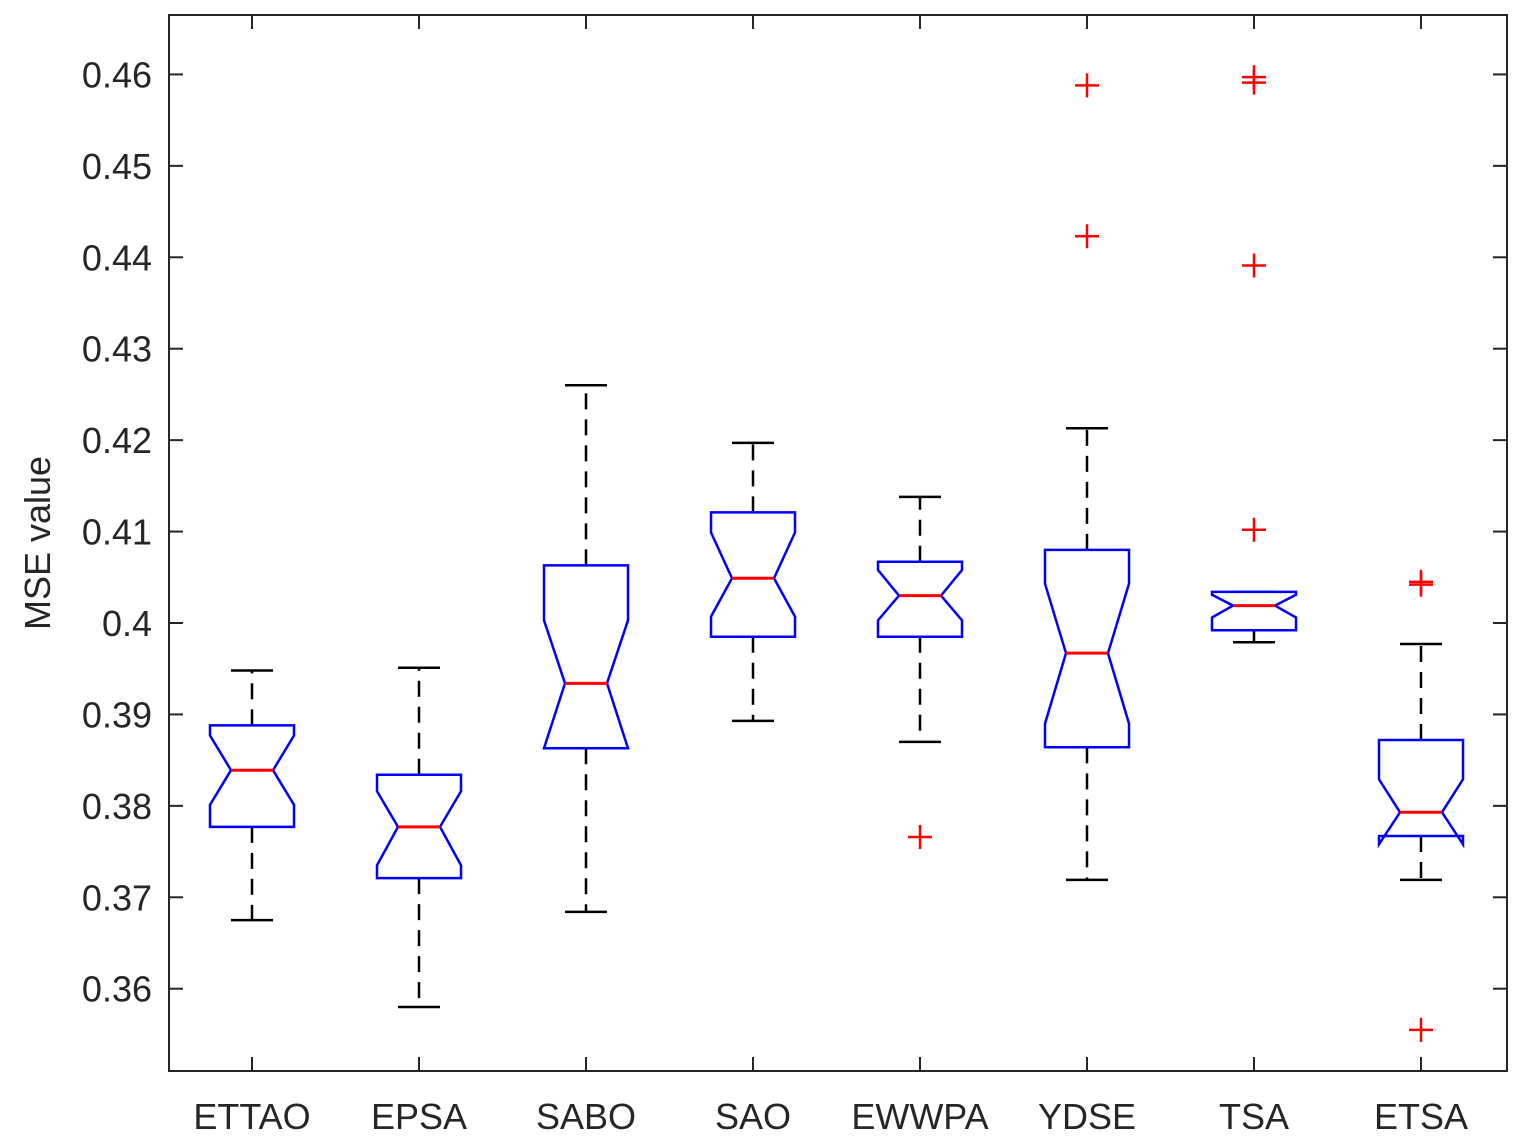 This screenshot has height=1146, width=1522. Describe the element at coordinates (117, 257) in the screenshot. I see `y-tick-label: 0.44` at that location.